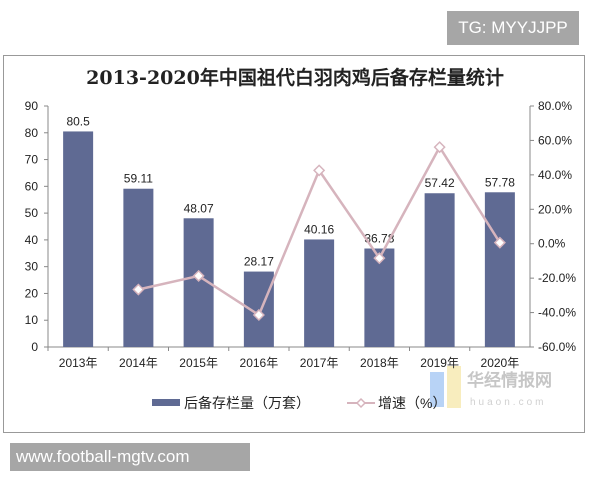 This screenshot has width=600, height=480. I want to click on bar-data-label: 80.5, so click(78, 121).